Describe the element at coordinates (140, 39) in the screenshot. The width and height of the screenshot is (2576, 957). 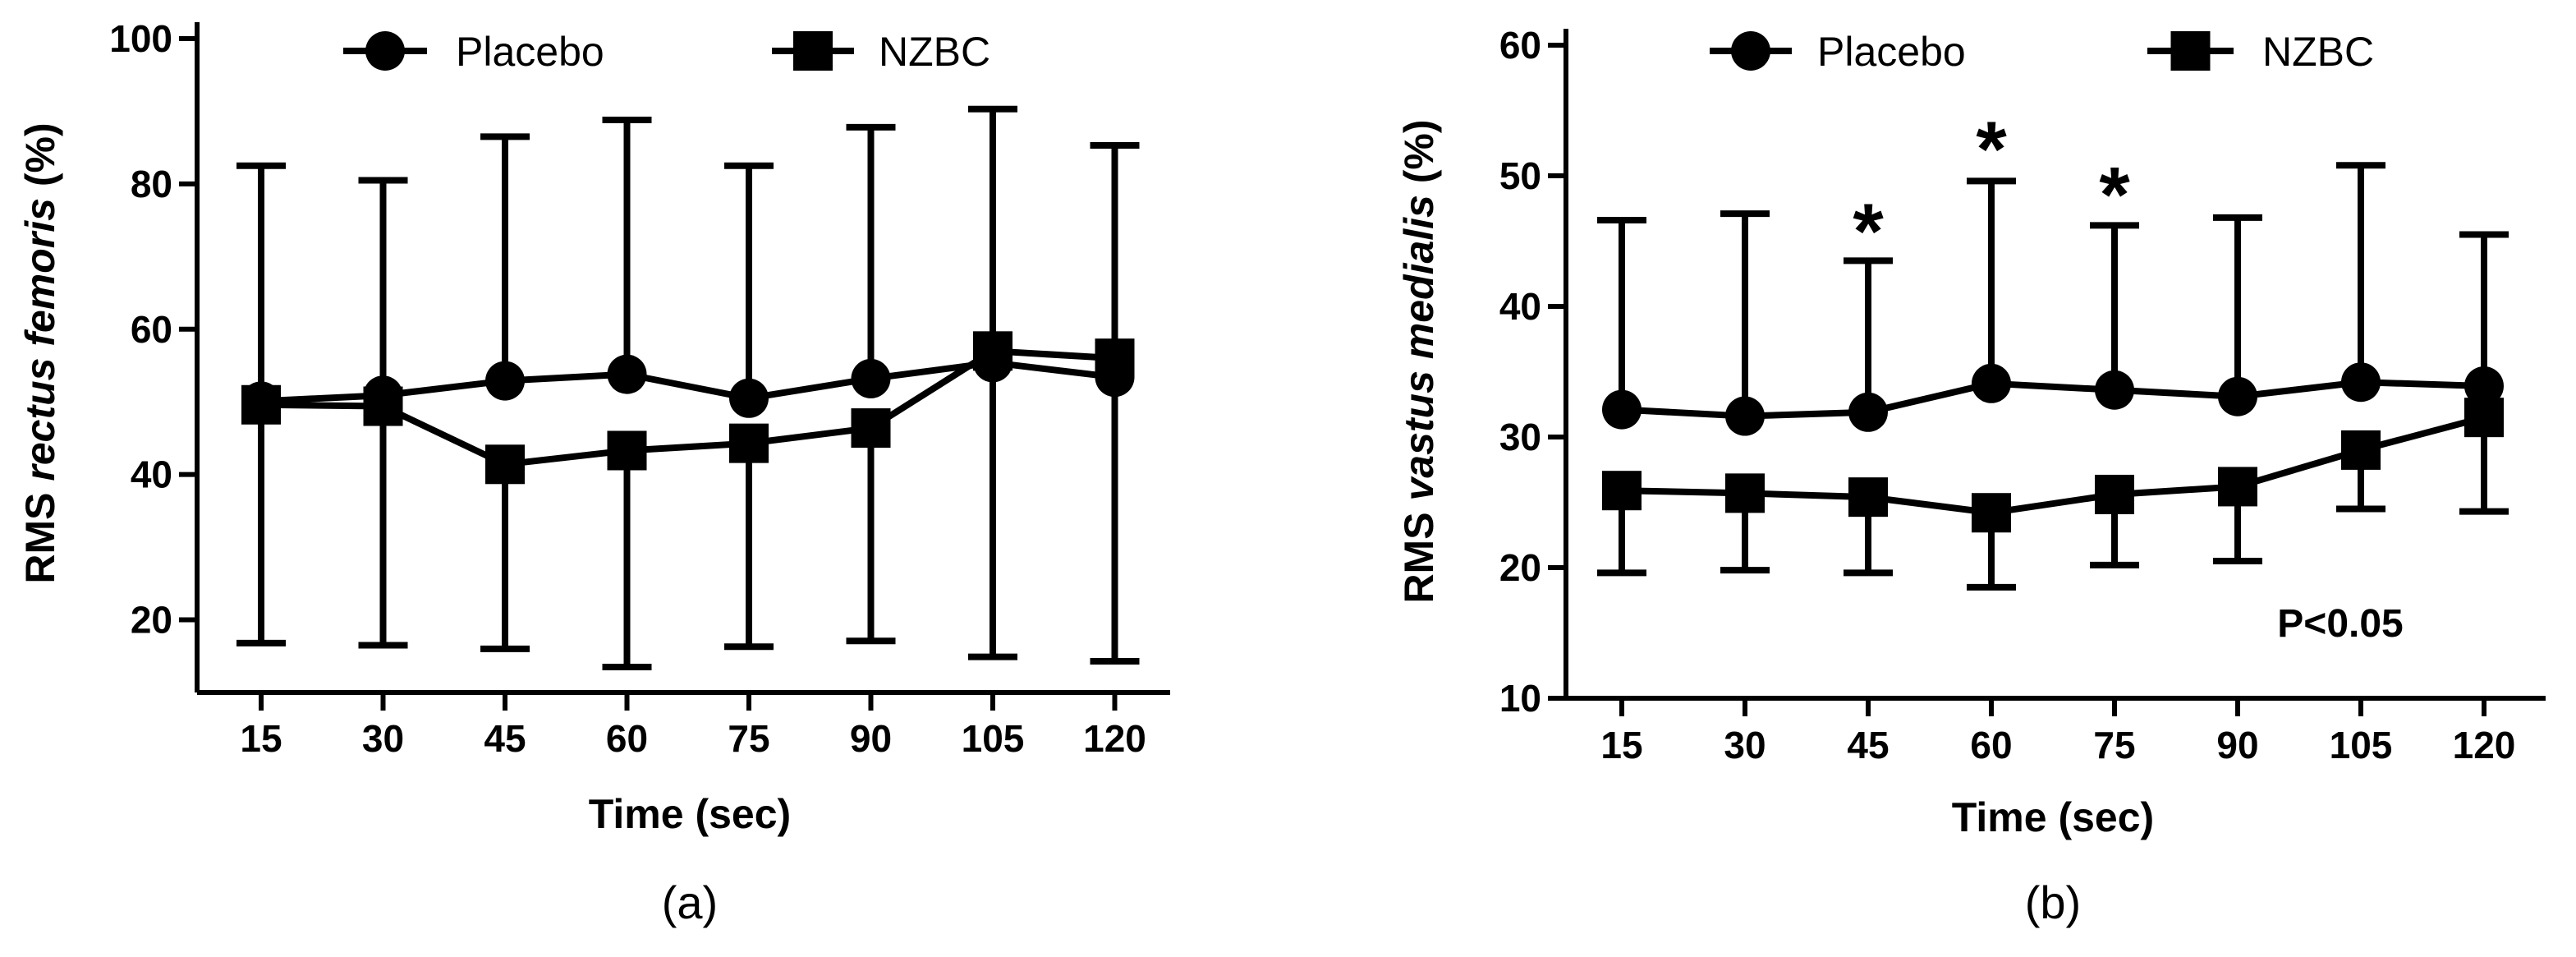
I see `y-tick-label: 100` at that location.